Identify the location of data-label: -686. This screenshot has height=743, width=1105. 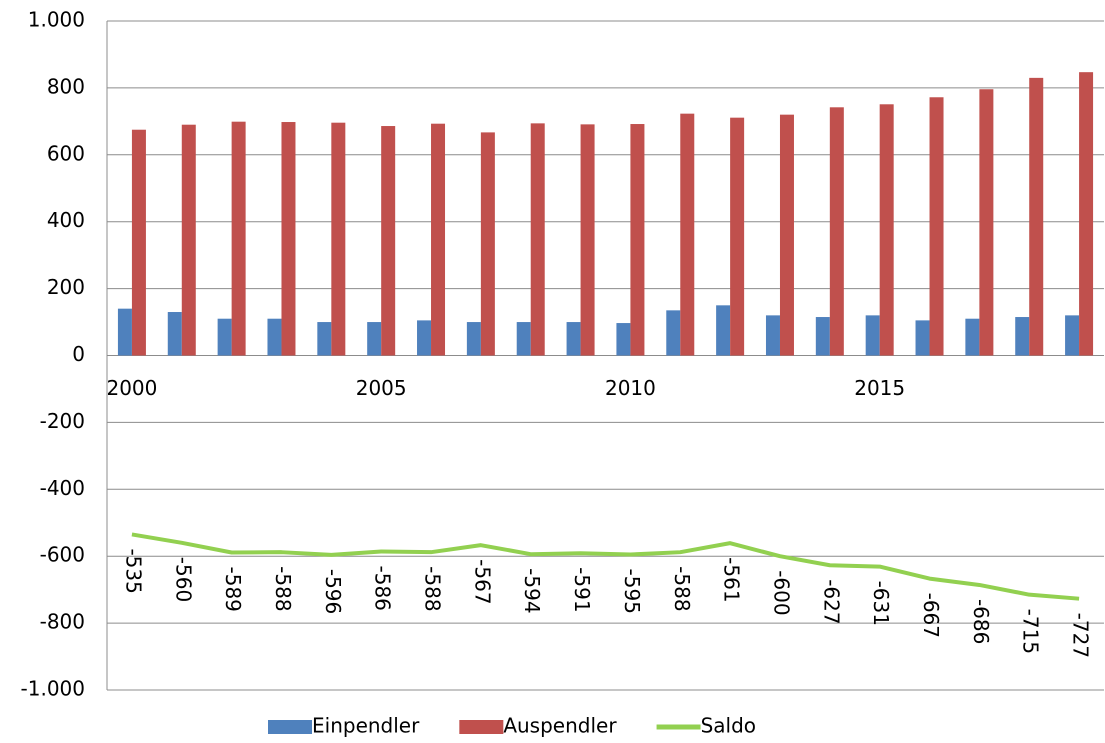
(981, 621).